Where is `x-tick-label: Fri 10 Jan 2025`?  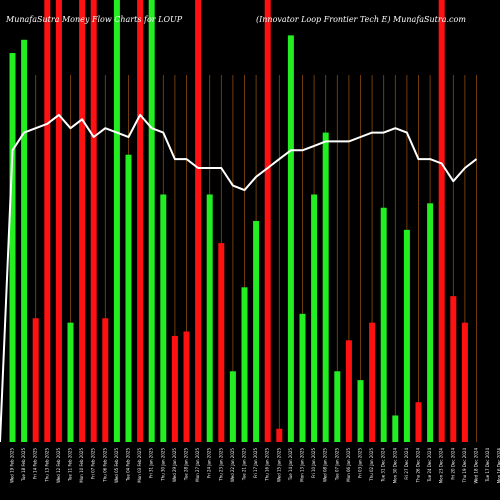 x-tick-label: Fri 10 Jan 2025 is located at coordinates (313, 463).